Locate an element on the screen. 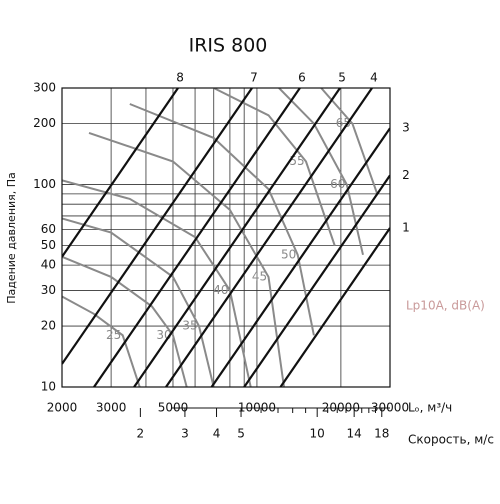  line-label: 8 is located at coordinates (180, 78).